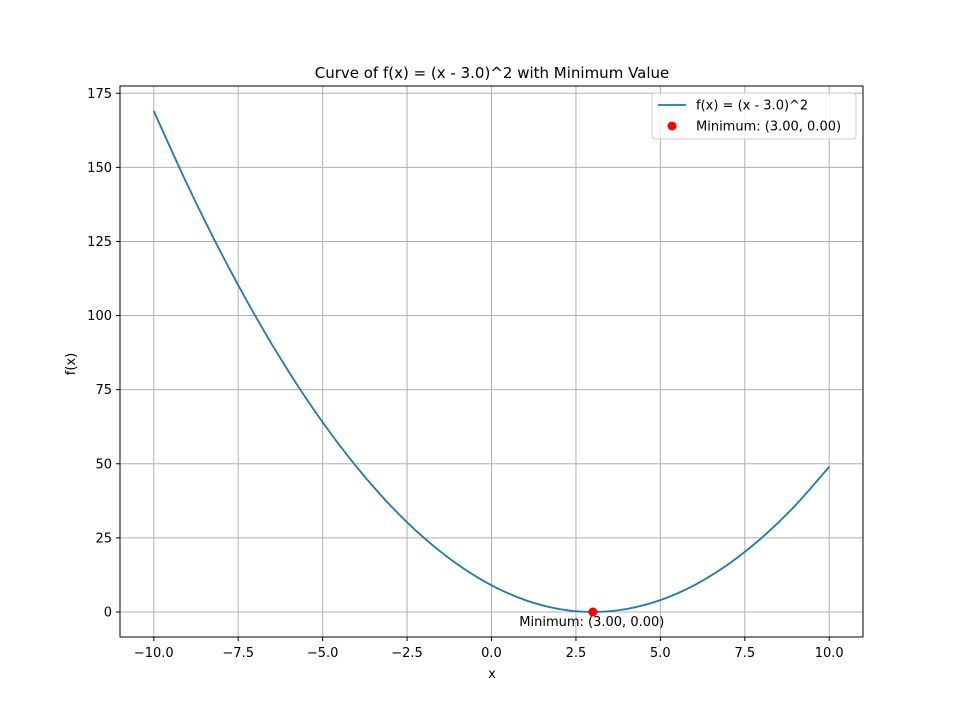 The width and height of the screenshot is (959, 720). What do you see at coordinates (103, 538) in the screenshot?
I see `y-tick-label: 25` at bounding box center [103, 538].